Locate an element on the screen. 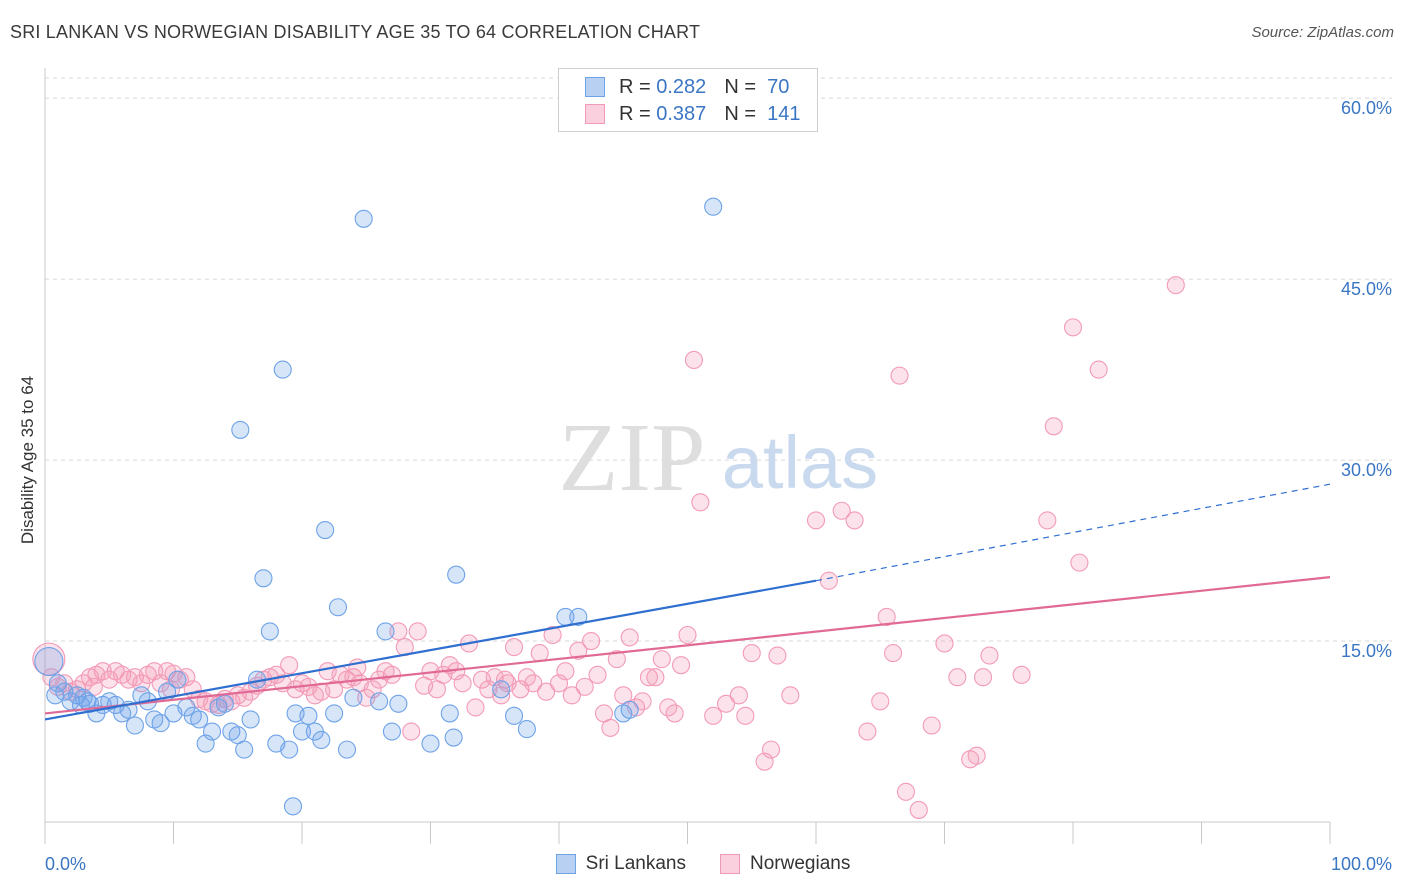 This screenshot has width=1406, height=892. y-tick-label: 45.0% is located at coordinates (1366, 289).